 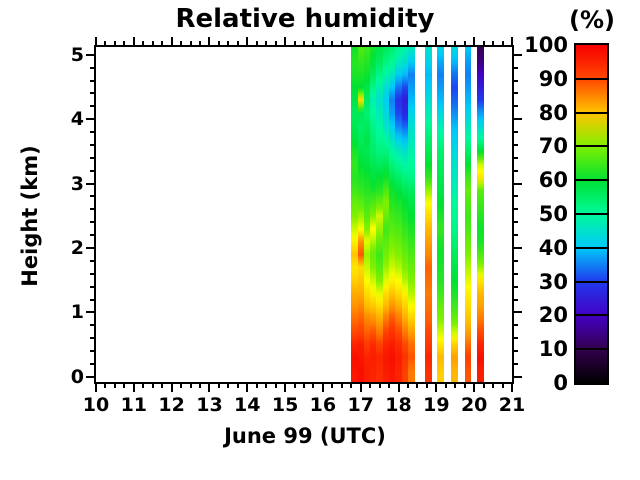 I want to click on colorbar-tick-label: 20, so click(x=553, y=315).